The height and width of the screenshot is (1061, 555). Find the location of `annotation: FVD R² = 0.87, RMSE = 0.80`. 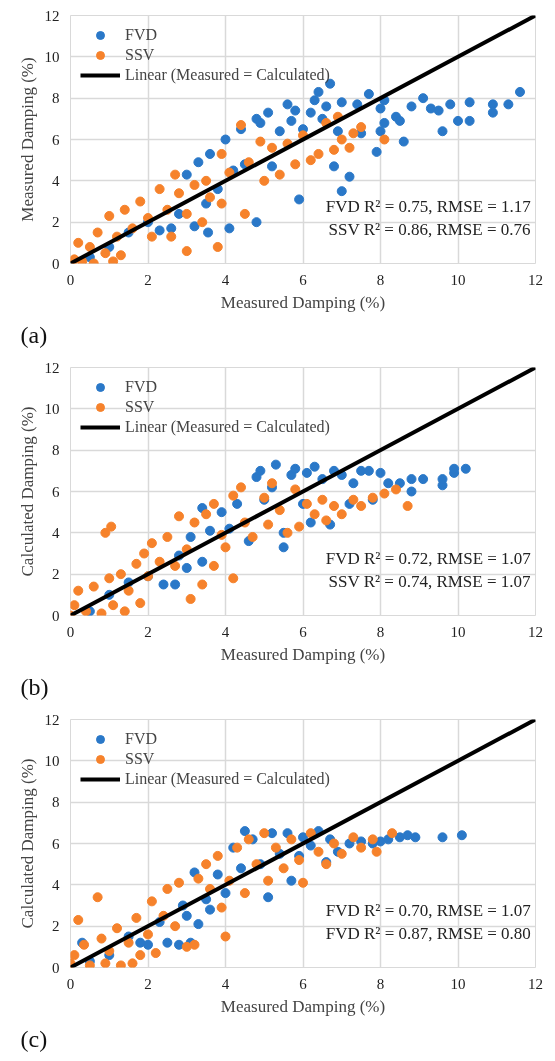

annotation: FVD R² = 0.87, RMSE = 0.80 is located at coordinates (428, 933).